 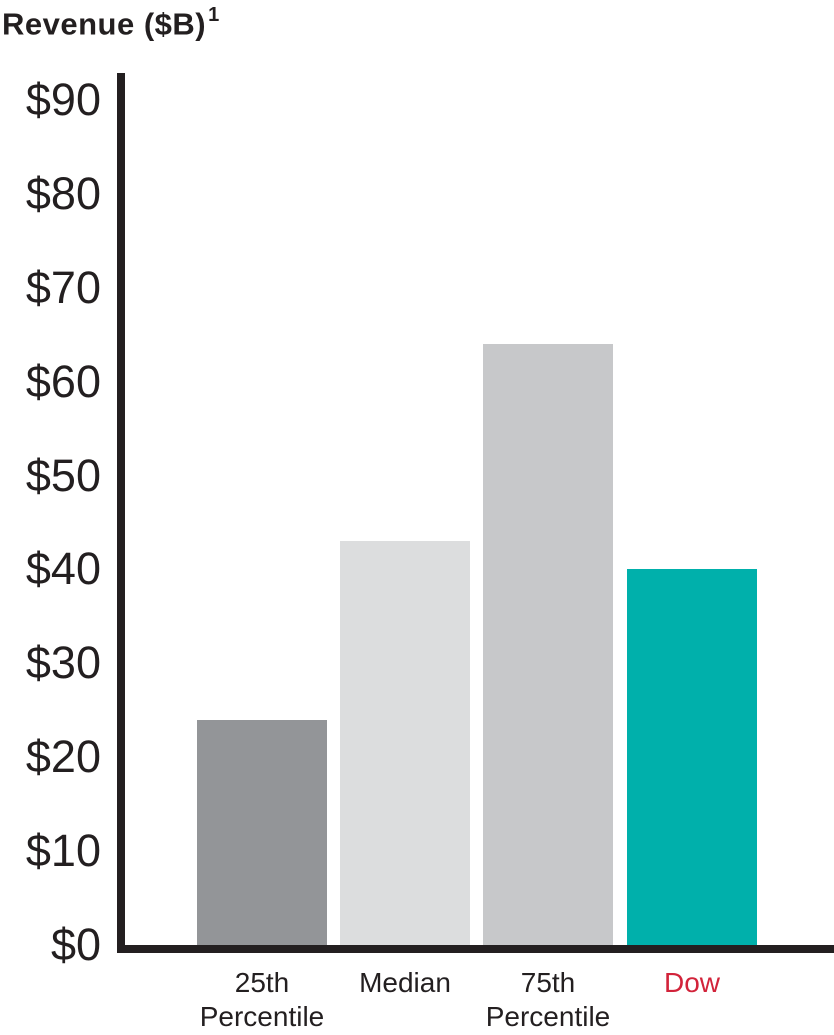 What do you see at coordinates (262, 982) in the screenshot?
I see `x-label-line: 25th` at bounding box center [262, 982].